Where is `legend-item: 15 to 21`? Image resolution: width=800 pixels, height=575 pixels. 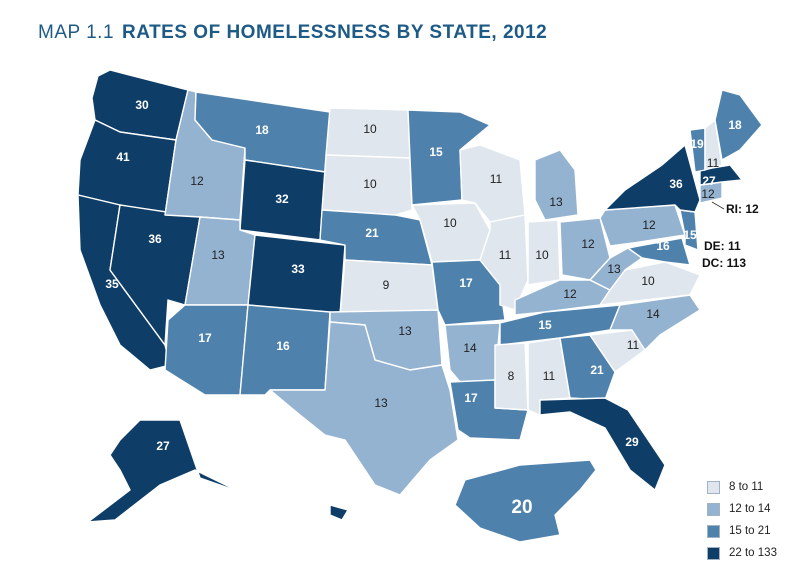
legend-item: 15 to 21 is located at coordinates (742, 531).